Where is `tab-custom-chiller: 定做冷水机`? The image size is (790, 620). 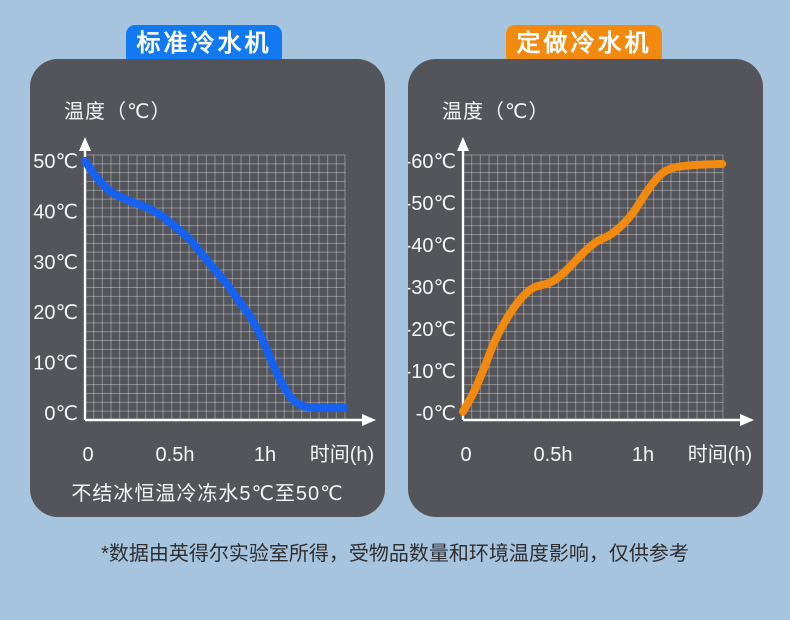
tab-custom-chiller: 定做冷水机 is located at coordinates (584, 45).